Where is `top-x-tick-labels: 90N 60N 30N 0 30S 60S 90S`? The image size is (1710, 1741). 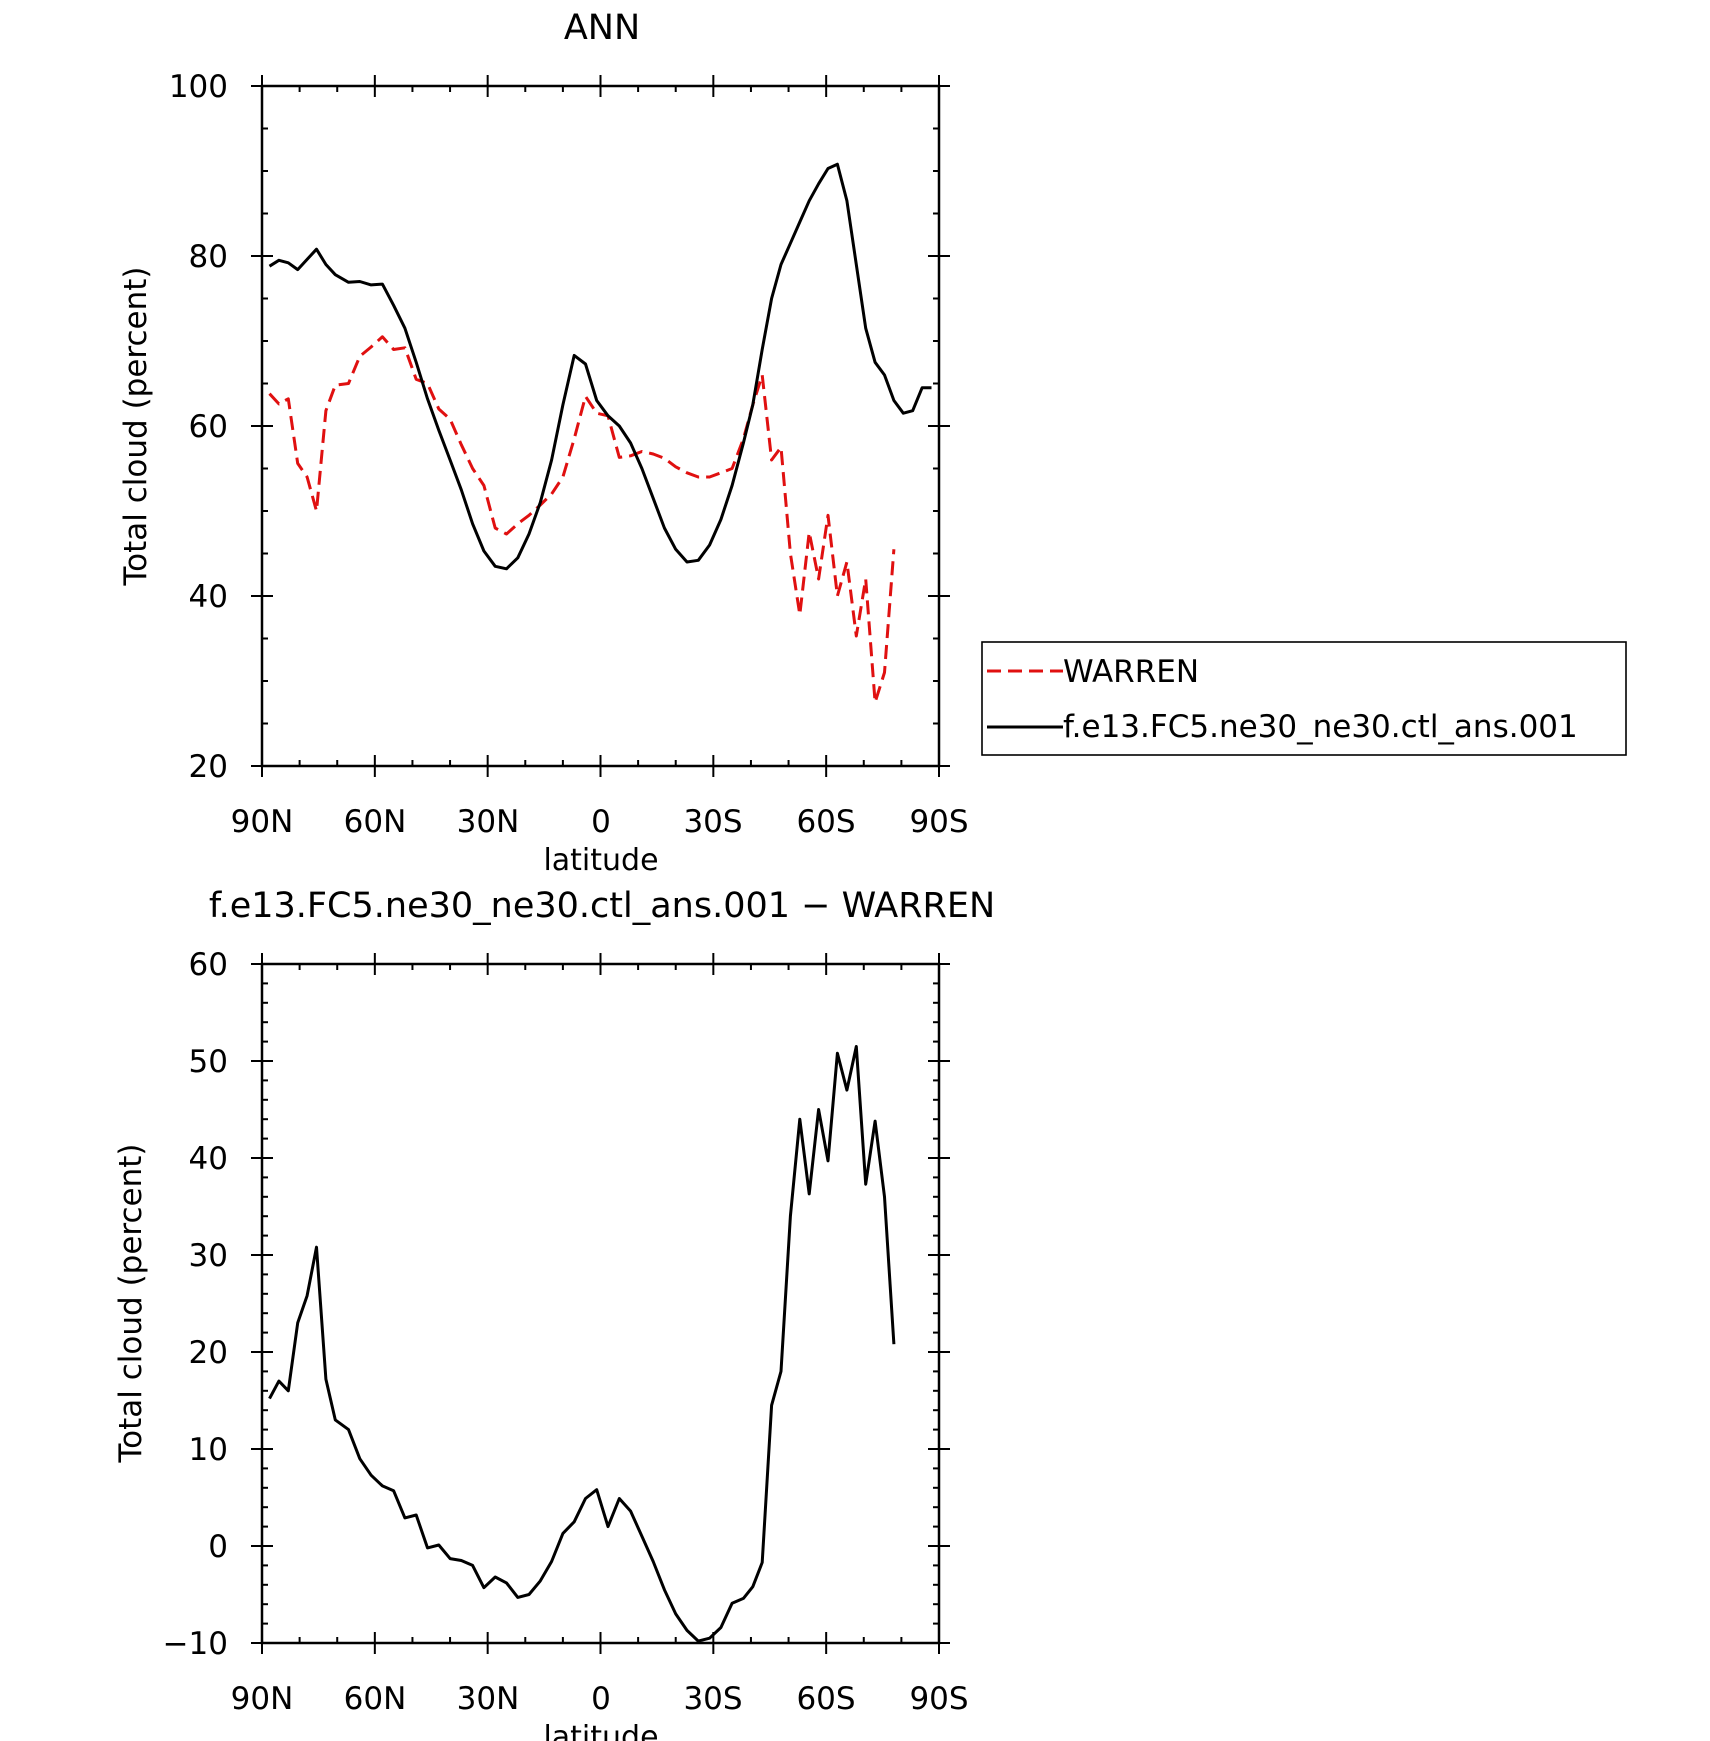 top-x-tick-labels: 90N 60N 30N 0 30S 60S 90S is located at coordinates (600, 822).